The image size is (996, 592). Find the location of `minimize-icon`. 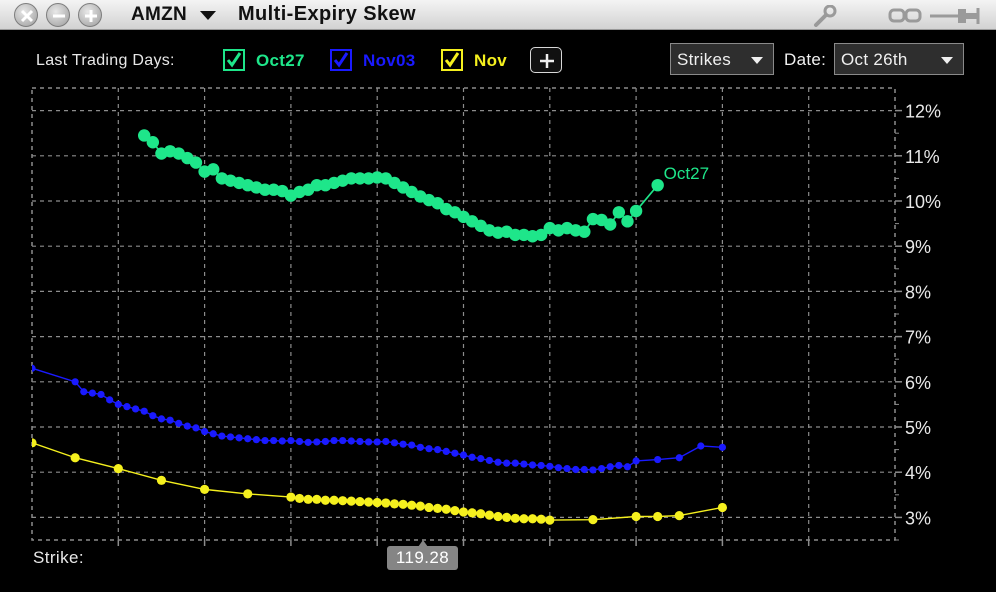

minimize-icon is located at coordinates (59, 16).